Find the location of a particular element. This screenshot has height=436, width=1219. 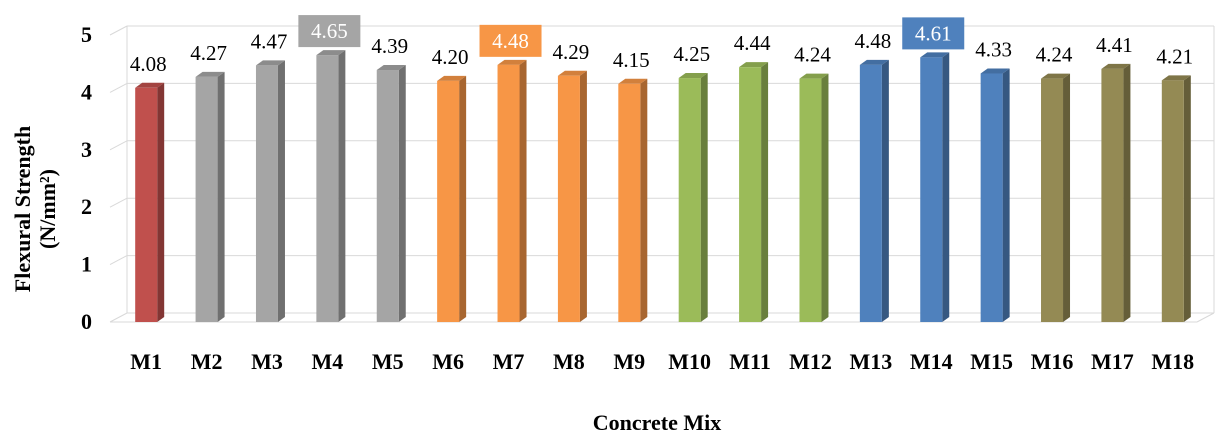

data-label: 4.20 is located at coordinates (450, 57).